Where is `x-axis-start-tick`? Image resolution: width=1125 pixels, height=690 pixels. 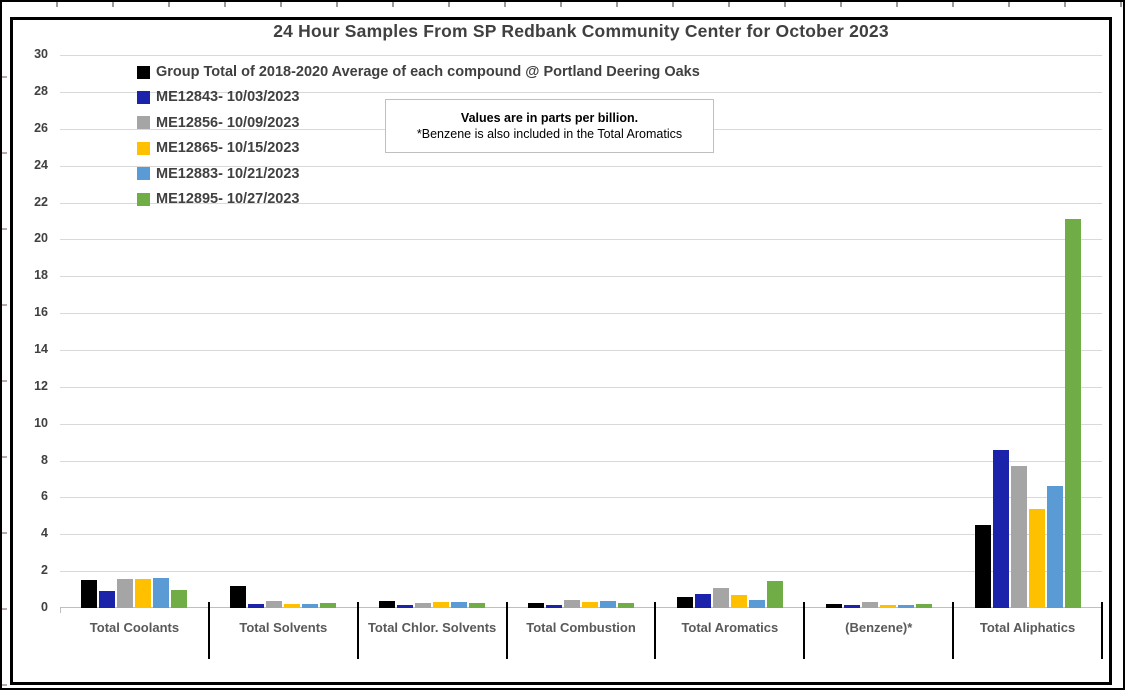
x-axis-start-tick is located at coordinates (60, 610).